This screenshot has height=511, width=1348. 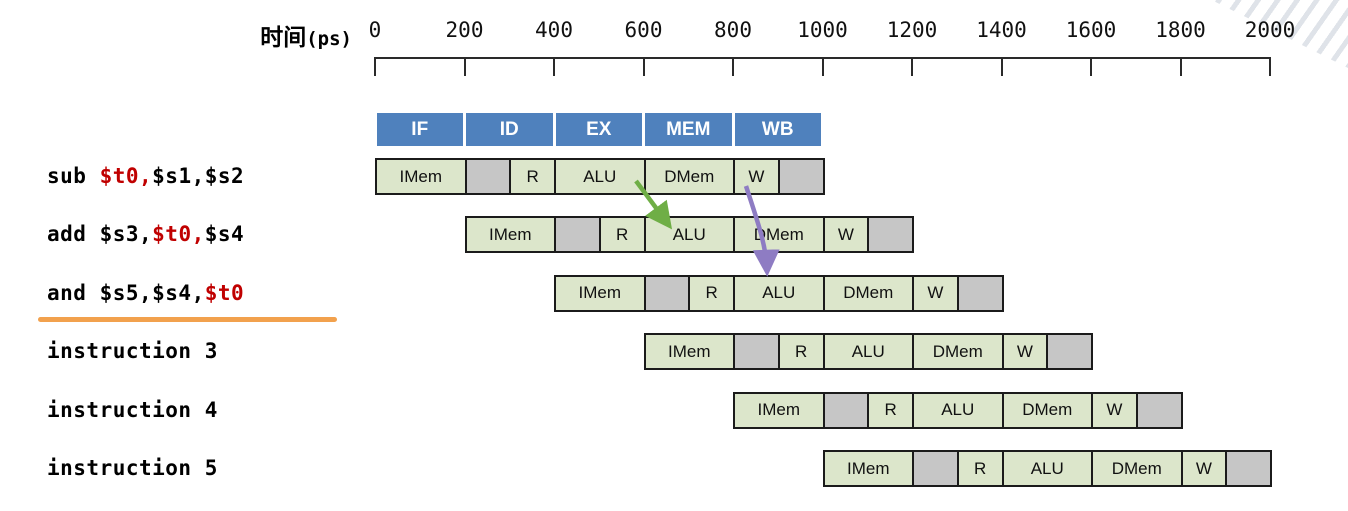 I want to click on stage-header-cell: WB, so click(x=777, y=129).